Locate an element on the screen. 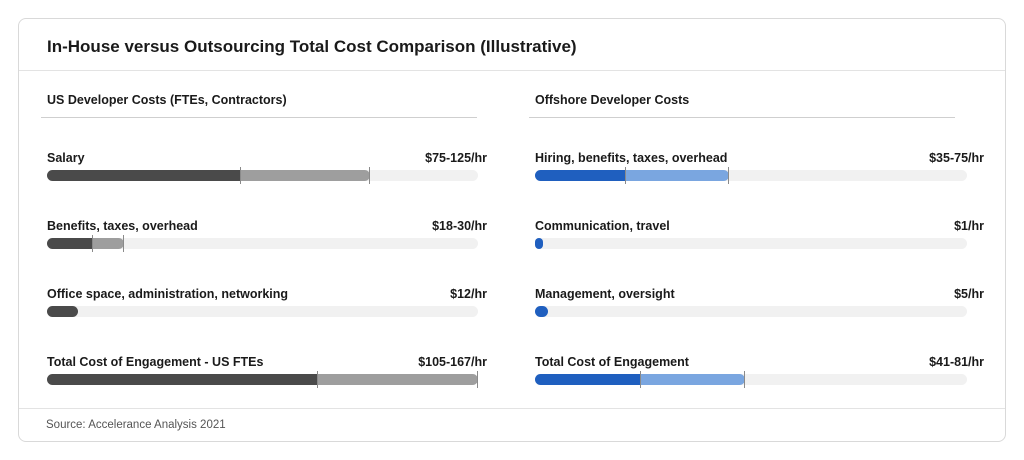 The image size is (1024, 460). value-label: $18-30/hr is located at coordinates (459, 226).